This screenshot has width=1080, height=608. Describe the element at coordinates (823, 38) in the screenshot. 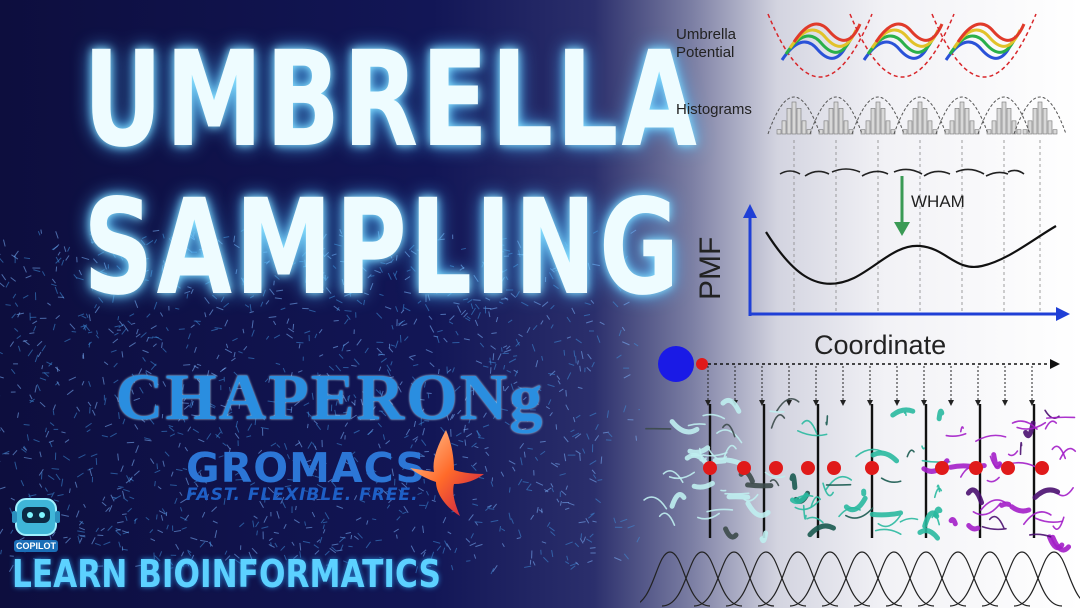

I see `umbrella-protein-ribbon` at that location.